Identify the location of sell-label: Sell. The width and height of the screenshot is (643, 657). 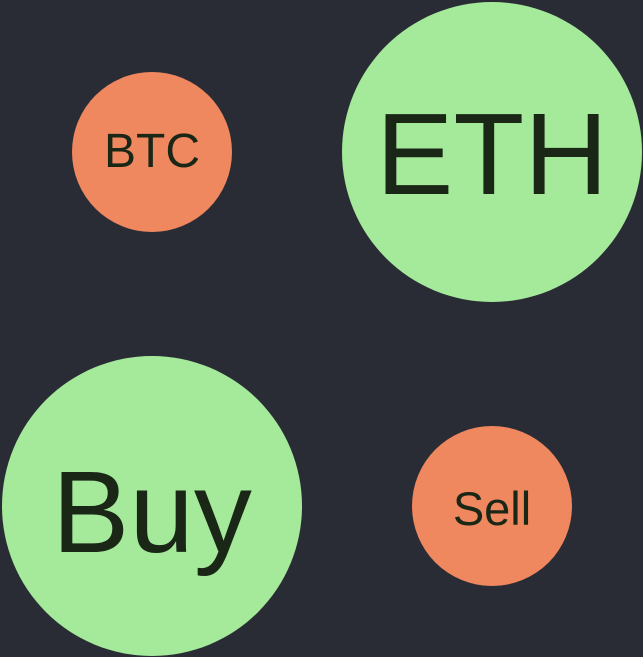
(492, 508).